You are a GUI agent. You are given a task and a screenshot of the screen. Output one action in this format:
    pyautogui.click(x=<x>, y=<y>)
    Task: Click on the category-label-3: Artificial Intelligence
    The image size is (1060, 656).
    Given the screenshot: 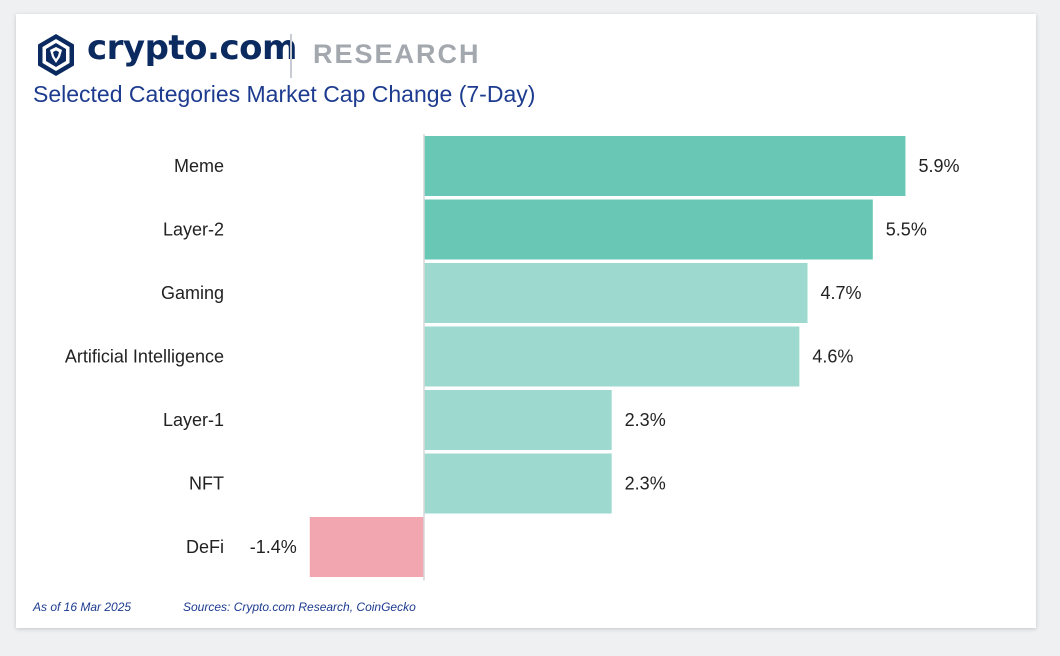 What is the action you would take?
    pyautogui.click(x=144, y=357)
    